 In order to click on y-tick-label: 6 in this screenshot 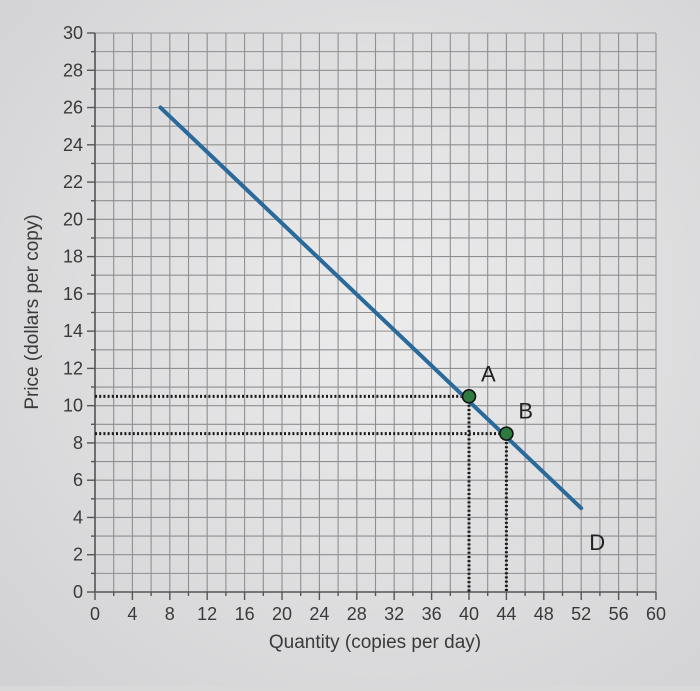, I will do `click(78, 480)`.